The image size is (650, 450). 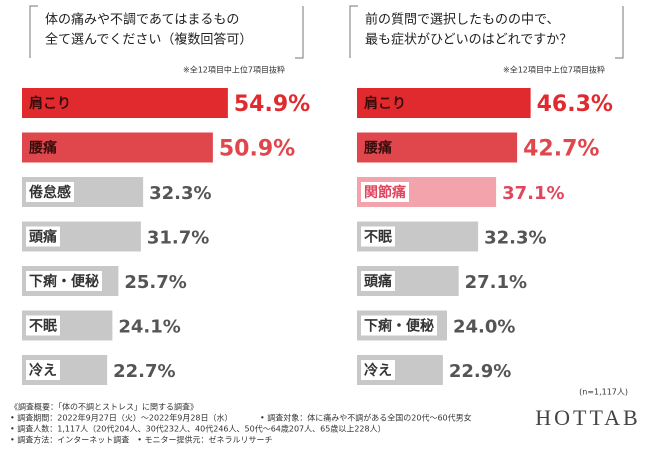 What do you see at coordinates (148, 40) in the screenshot?
I see `chart-title: 全て選んでください（複数回答可）` at bounding box center [148, 40].